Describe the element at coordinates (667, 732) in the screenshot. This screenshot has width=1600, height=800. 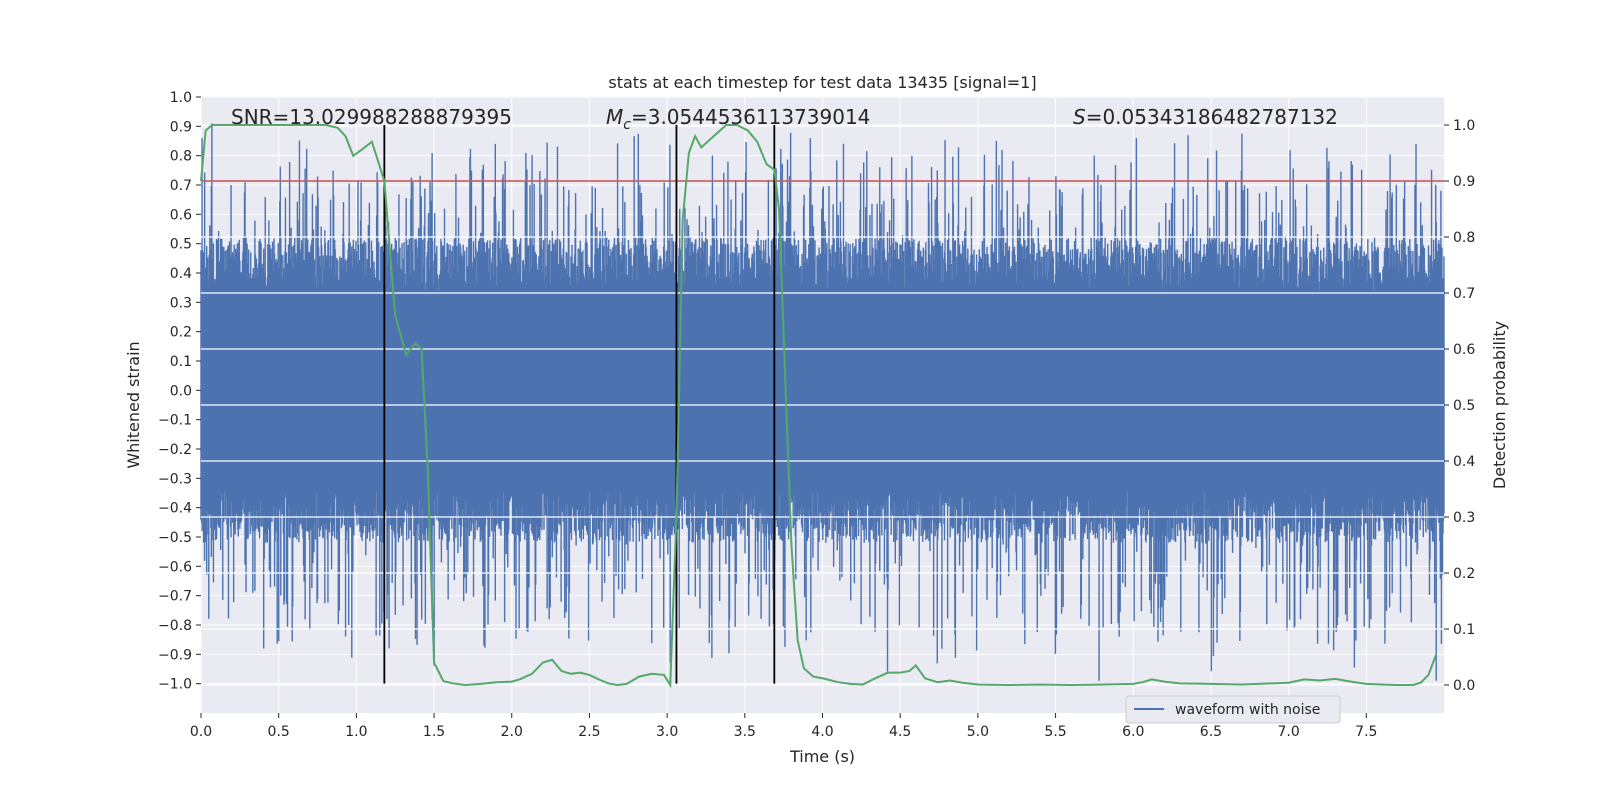
I see `x-tick-label: 3.0` at that location.